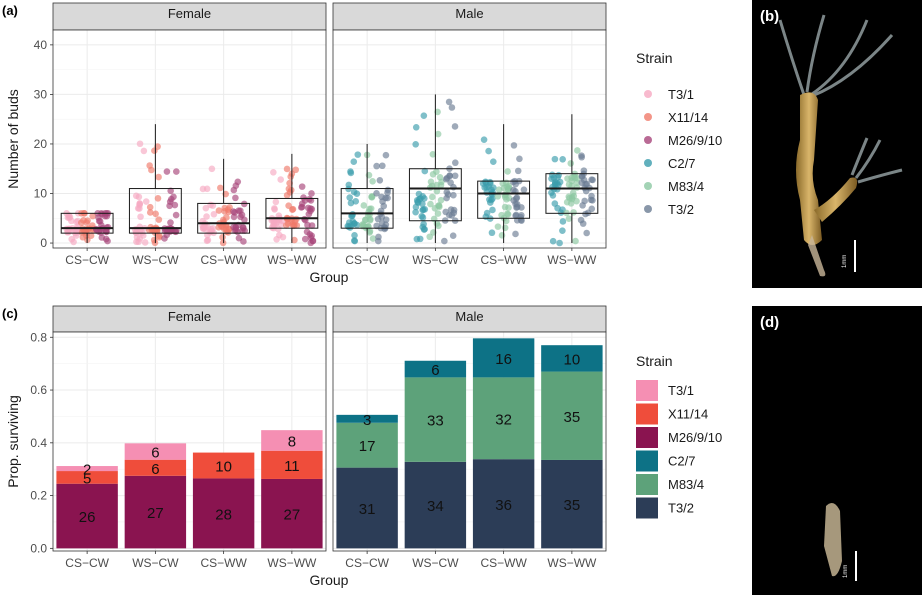 The height and width of the screenshot is (597, 922). Describe the element at coordinates (469, 13) in the screenshot. I see `facet-strip-label: Male` at that location.